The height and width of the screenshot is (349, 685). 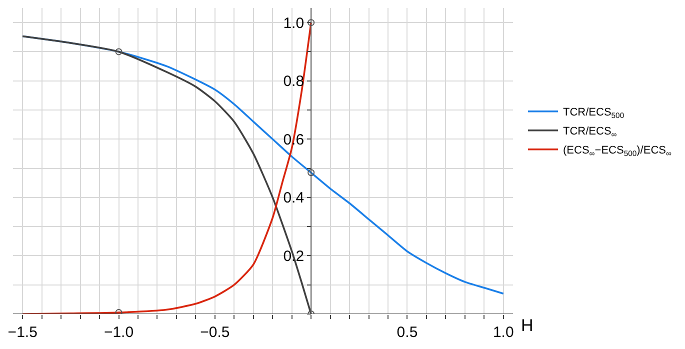 I want to click on y-tick-label: 0.4, so click(x=293, y=198).